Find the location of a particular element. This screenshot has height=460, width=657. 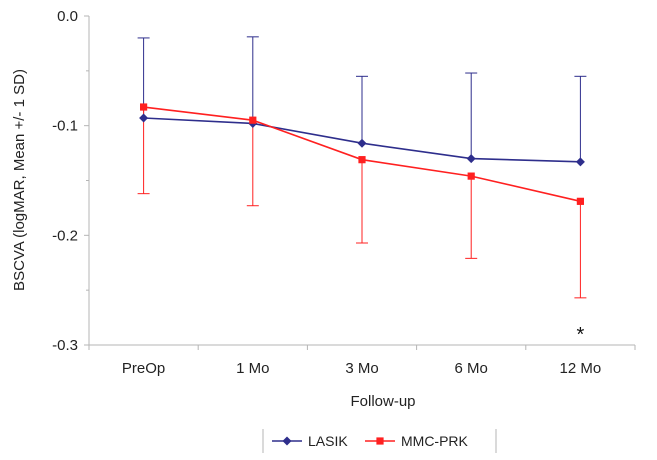

annotations: * is located at coordinates (581, 335).